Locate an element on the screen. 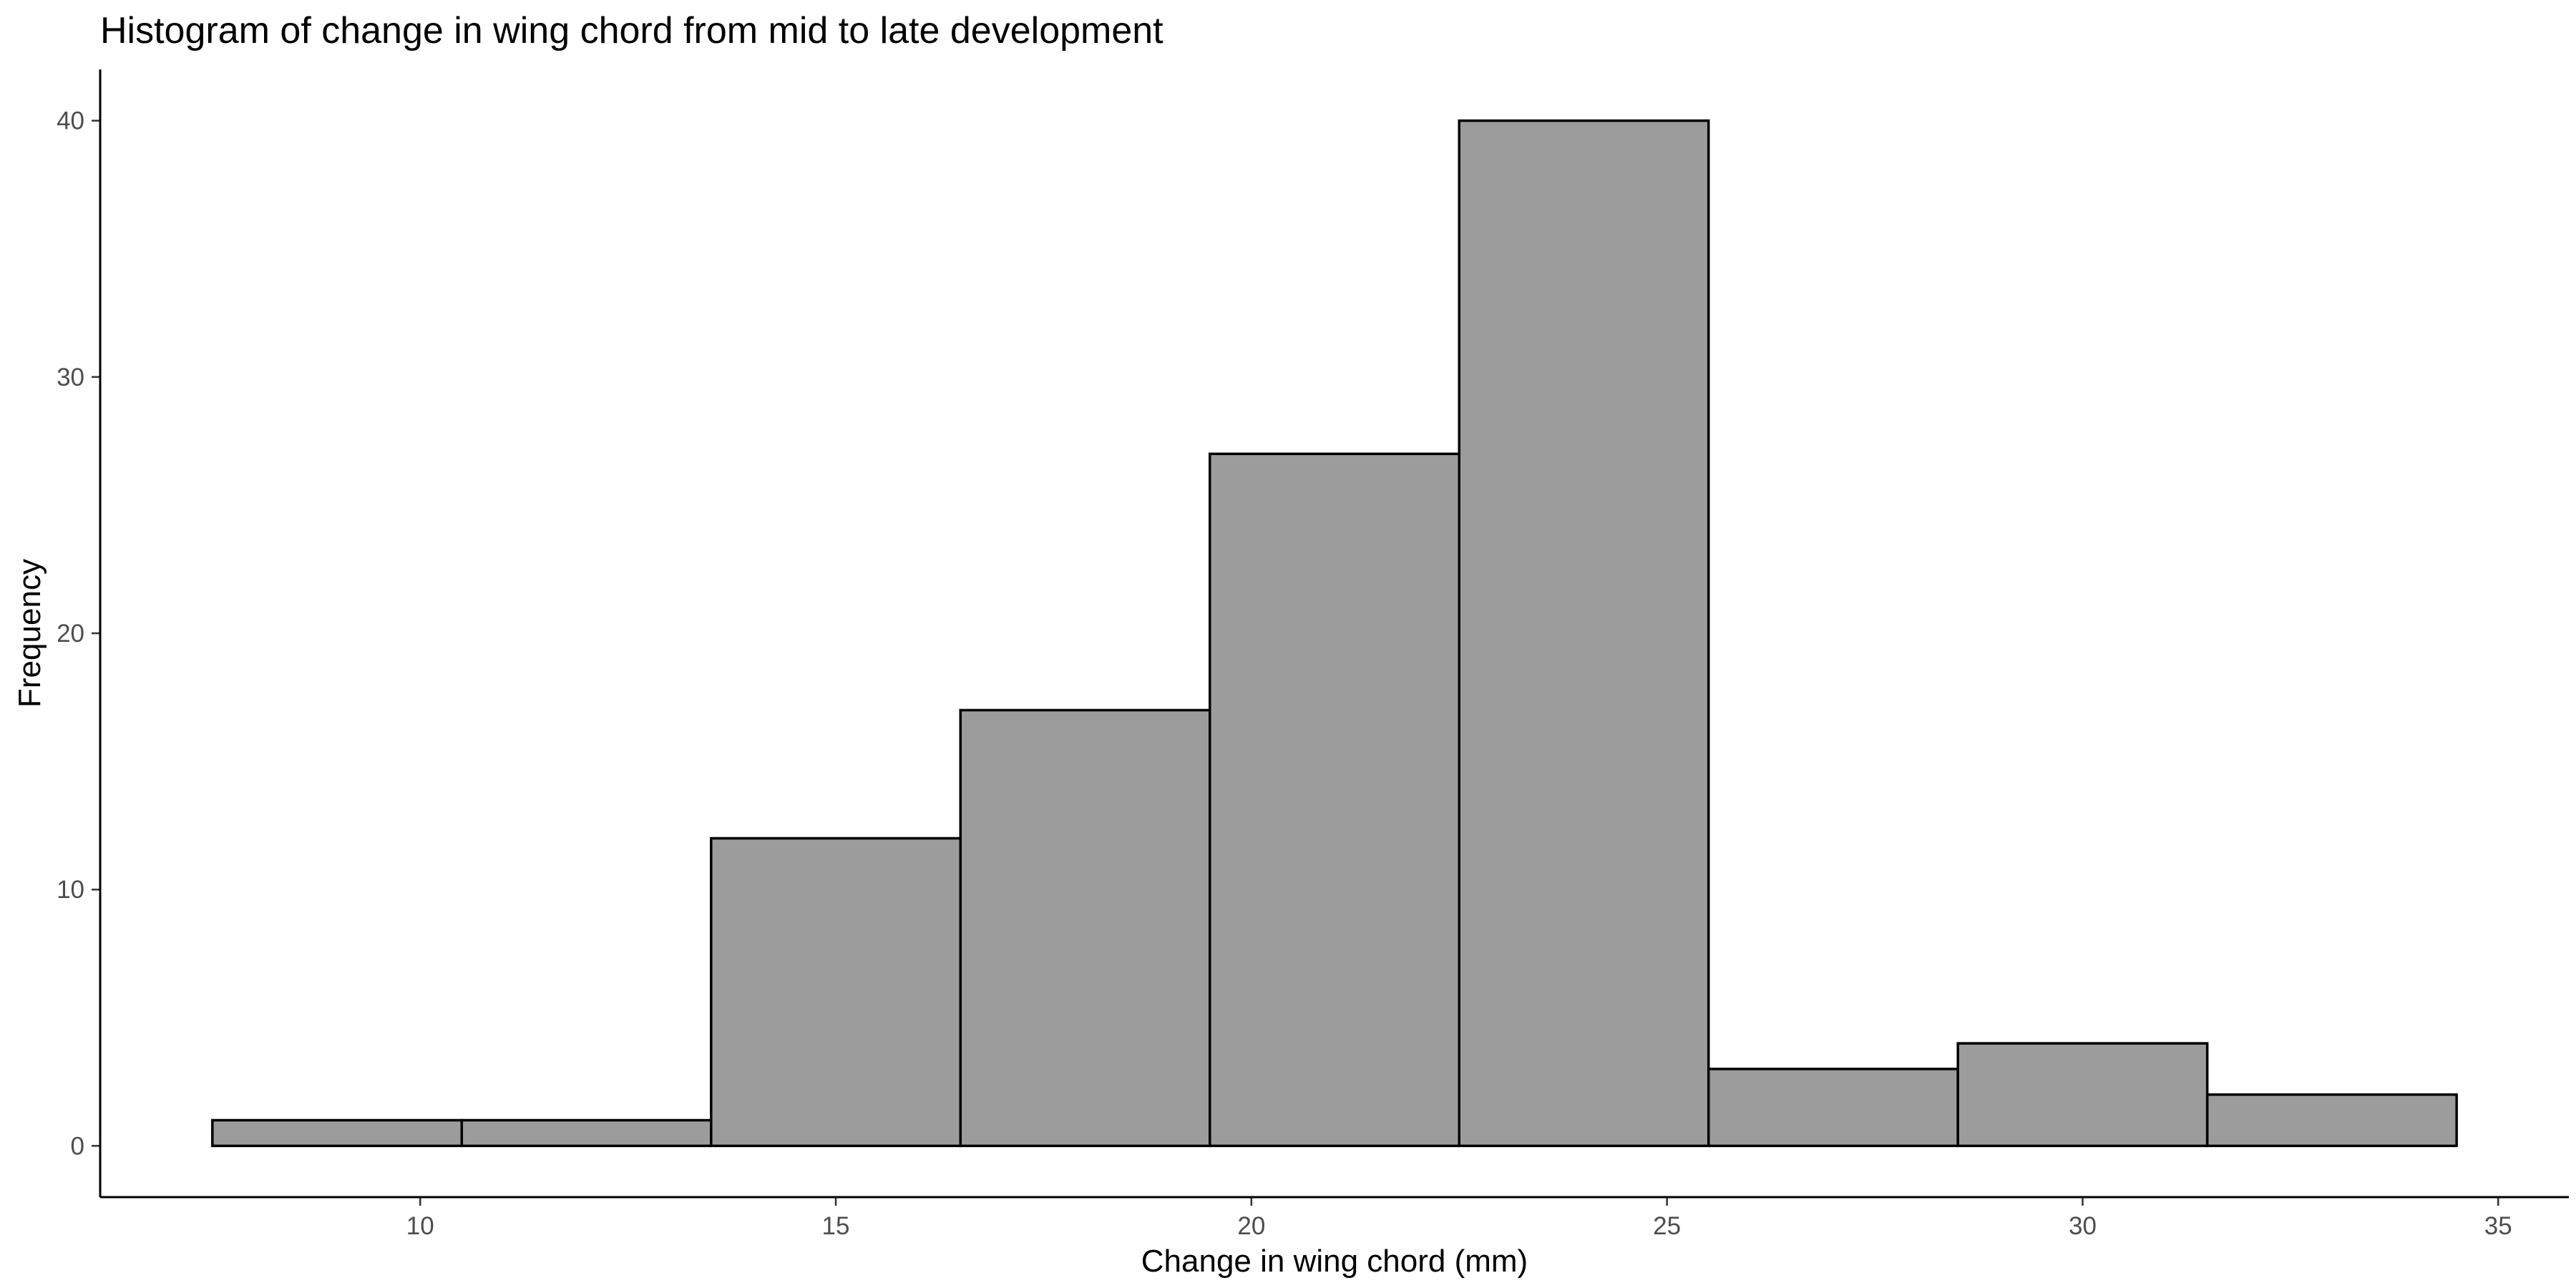 This screenshot has width=2576, height=1288. x-tick-label-1: 15 is located at coordinates (836, 1226).